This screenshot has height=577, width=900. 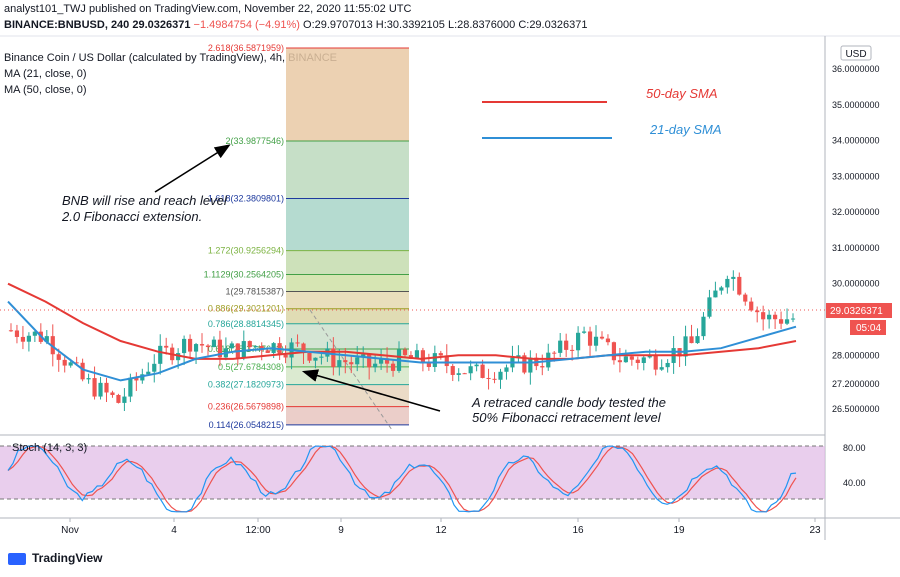 I want to click on stochastic-pane: Stoch (14, 3, 3) 80.00 40.00, so click(x=433, y=477).